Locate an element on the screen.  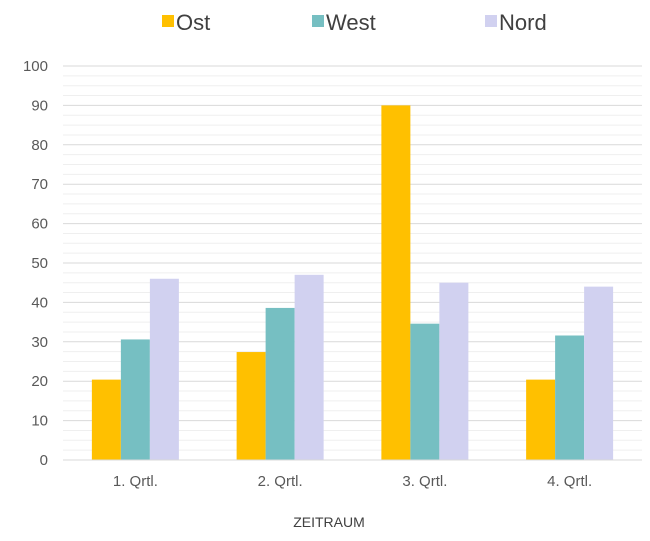
y-tick-label: 20 is located at coordinates (39, 381).